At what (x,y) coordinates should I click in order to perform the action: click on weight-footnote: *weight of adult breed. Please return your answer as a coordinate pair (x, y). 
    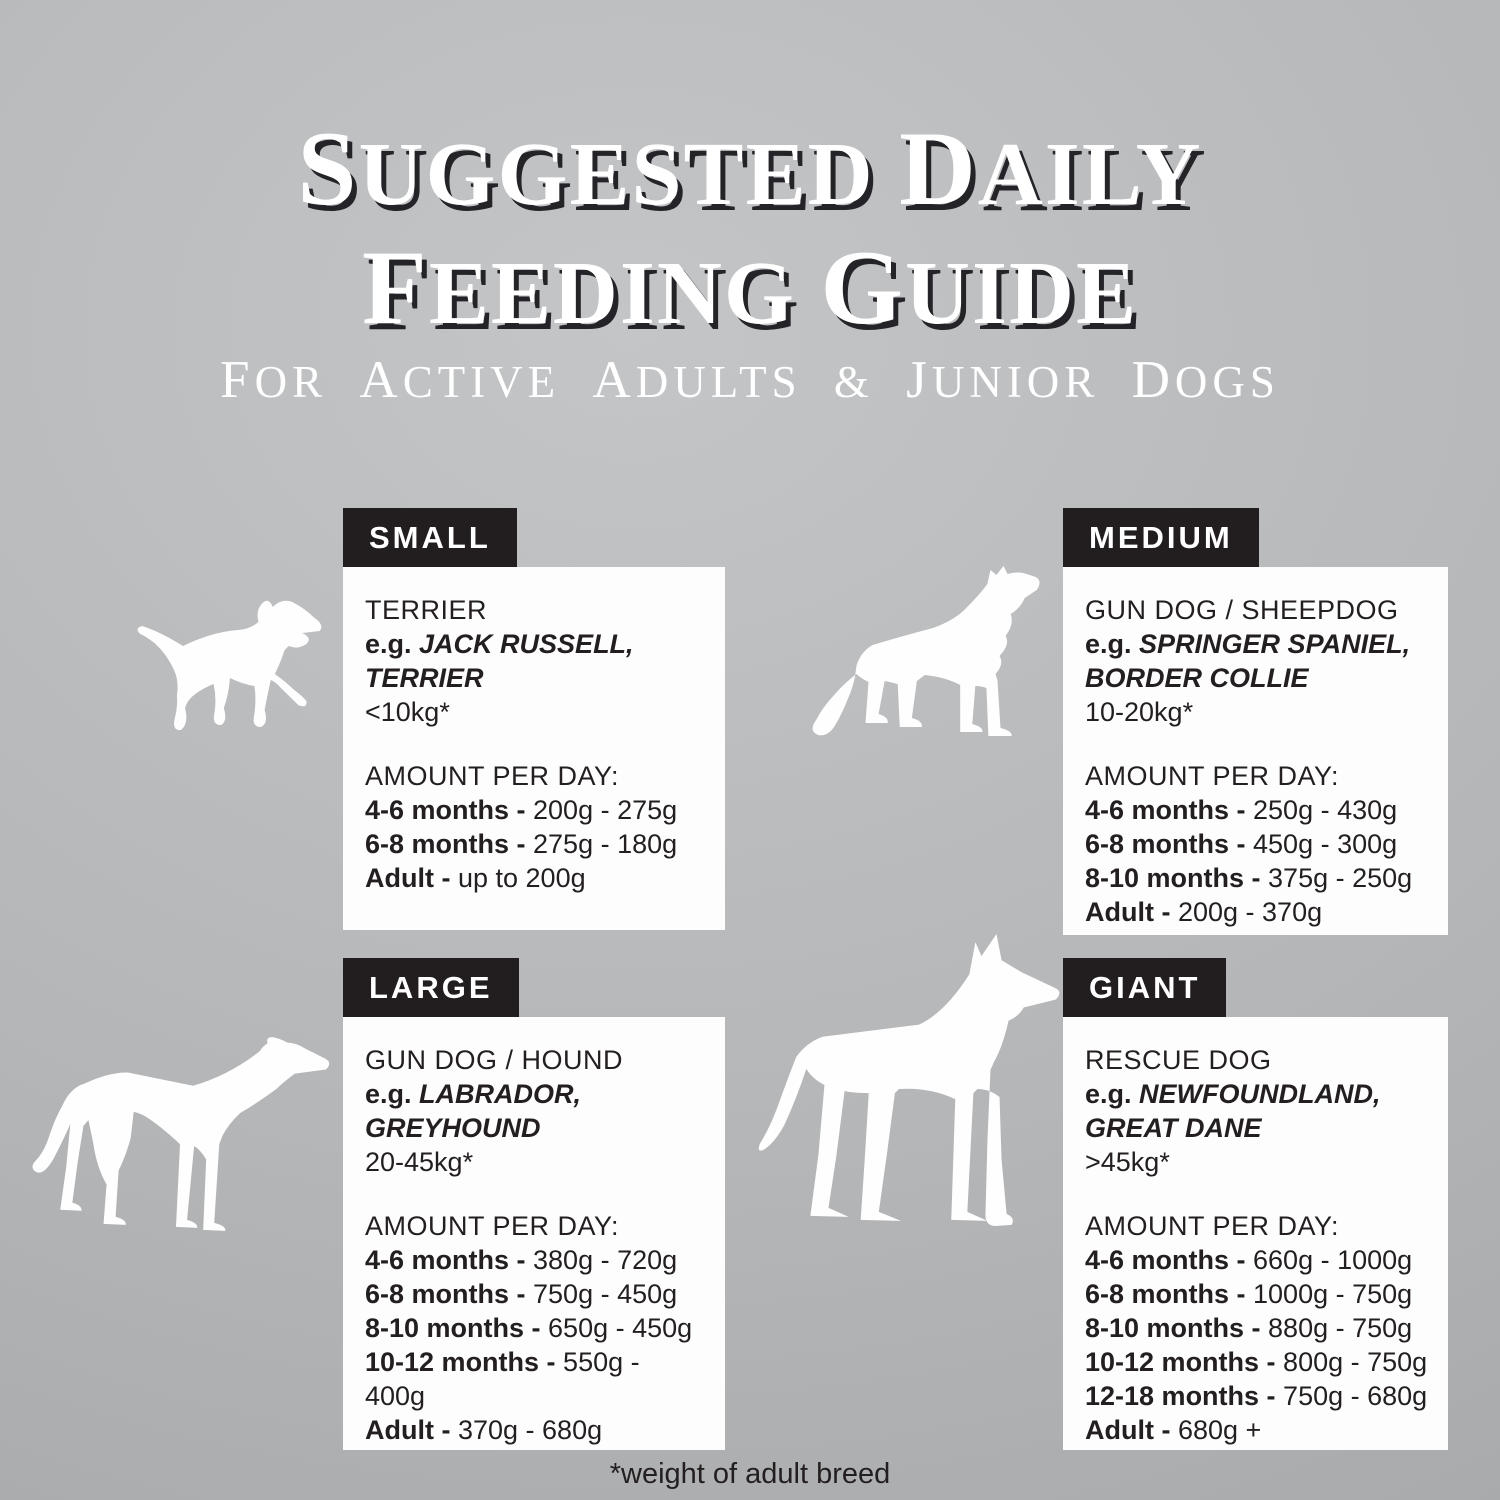
    Looking at the image, I should click on (750, 1474).